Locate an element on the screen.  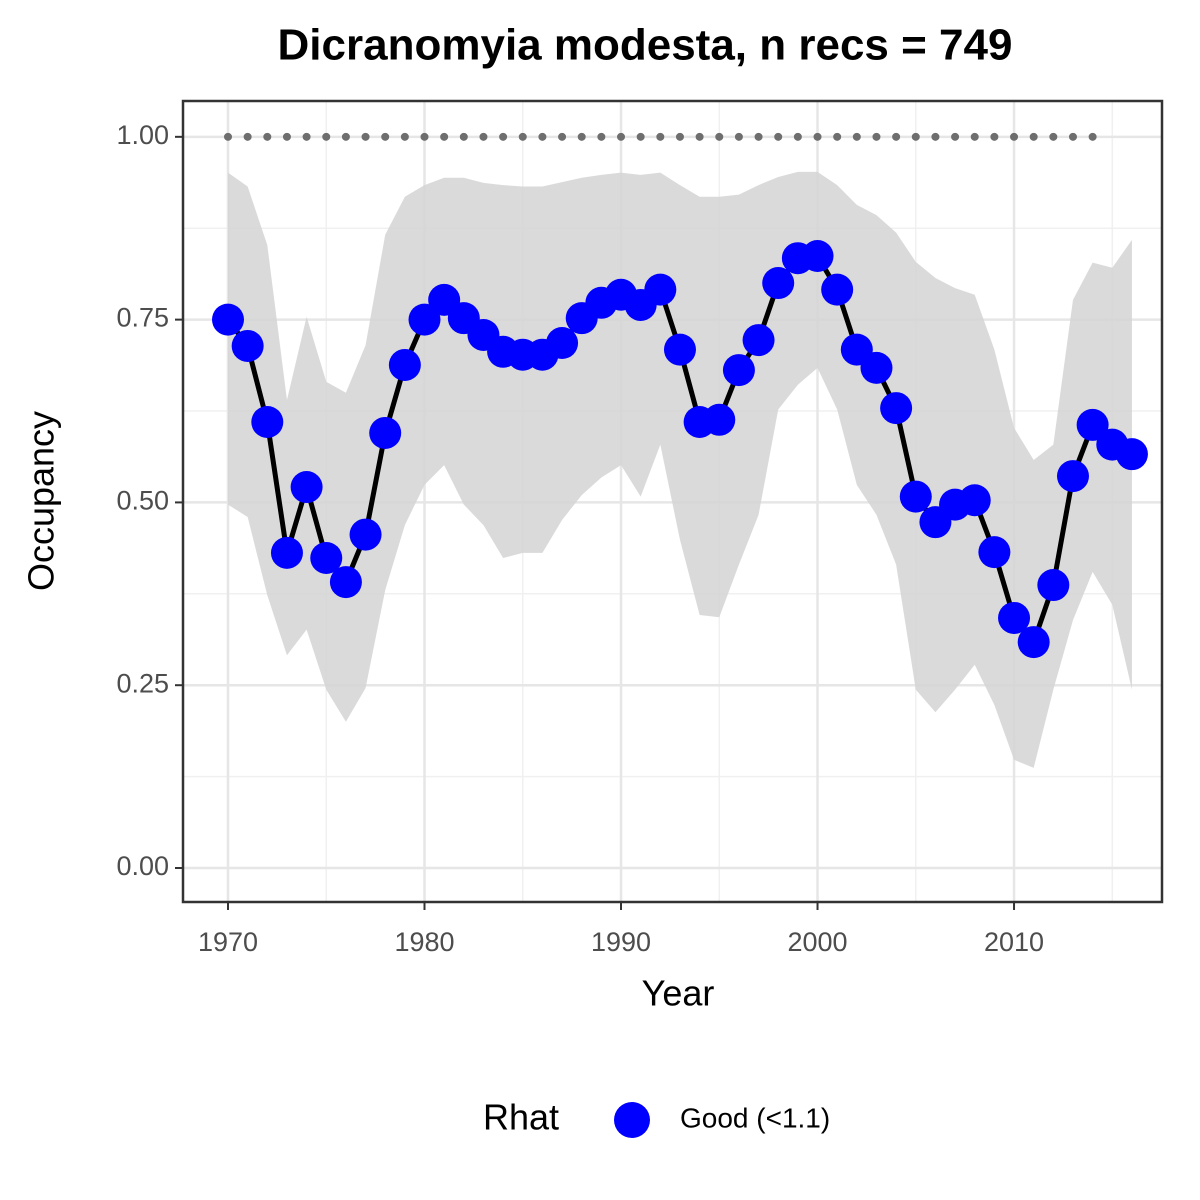
legend-title: Rhat is located at coordinates (521, 1117).